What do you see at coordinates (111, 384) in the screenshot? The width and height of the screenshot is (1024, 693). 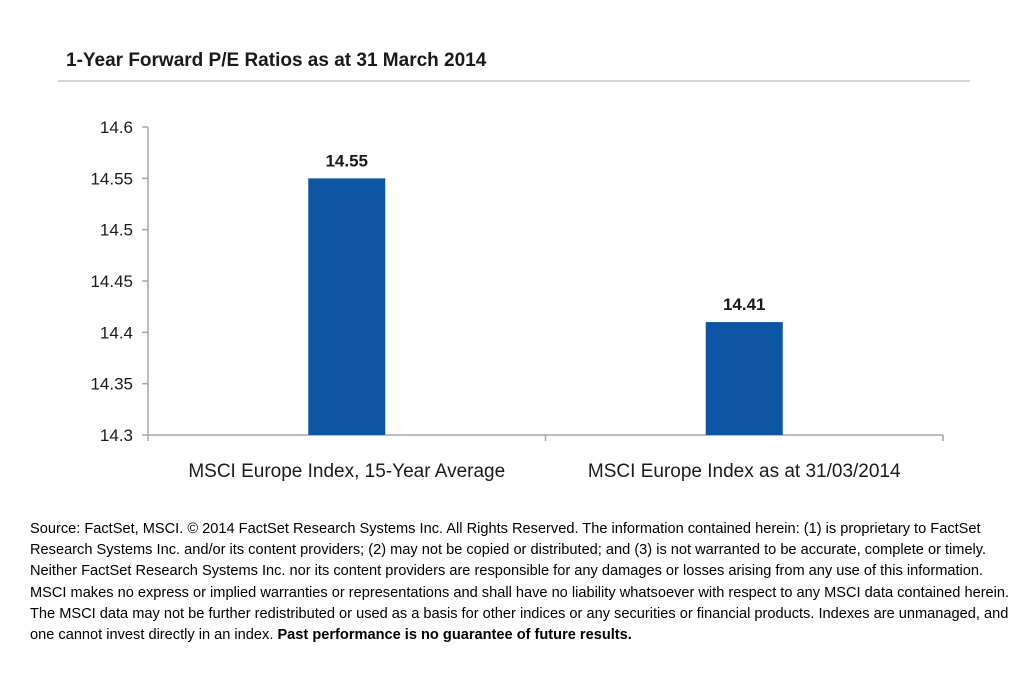 I see `y-tick-label: 14.35` at bounding box center [111, 384].